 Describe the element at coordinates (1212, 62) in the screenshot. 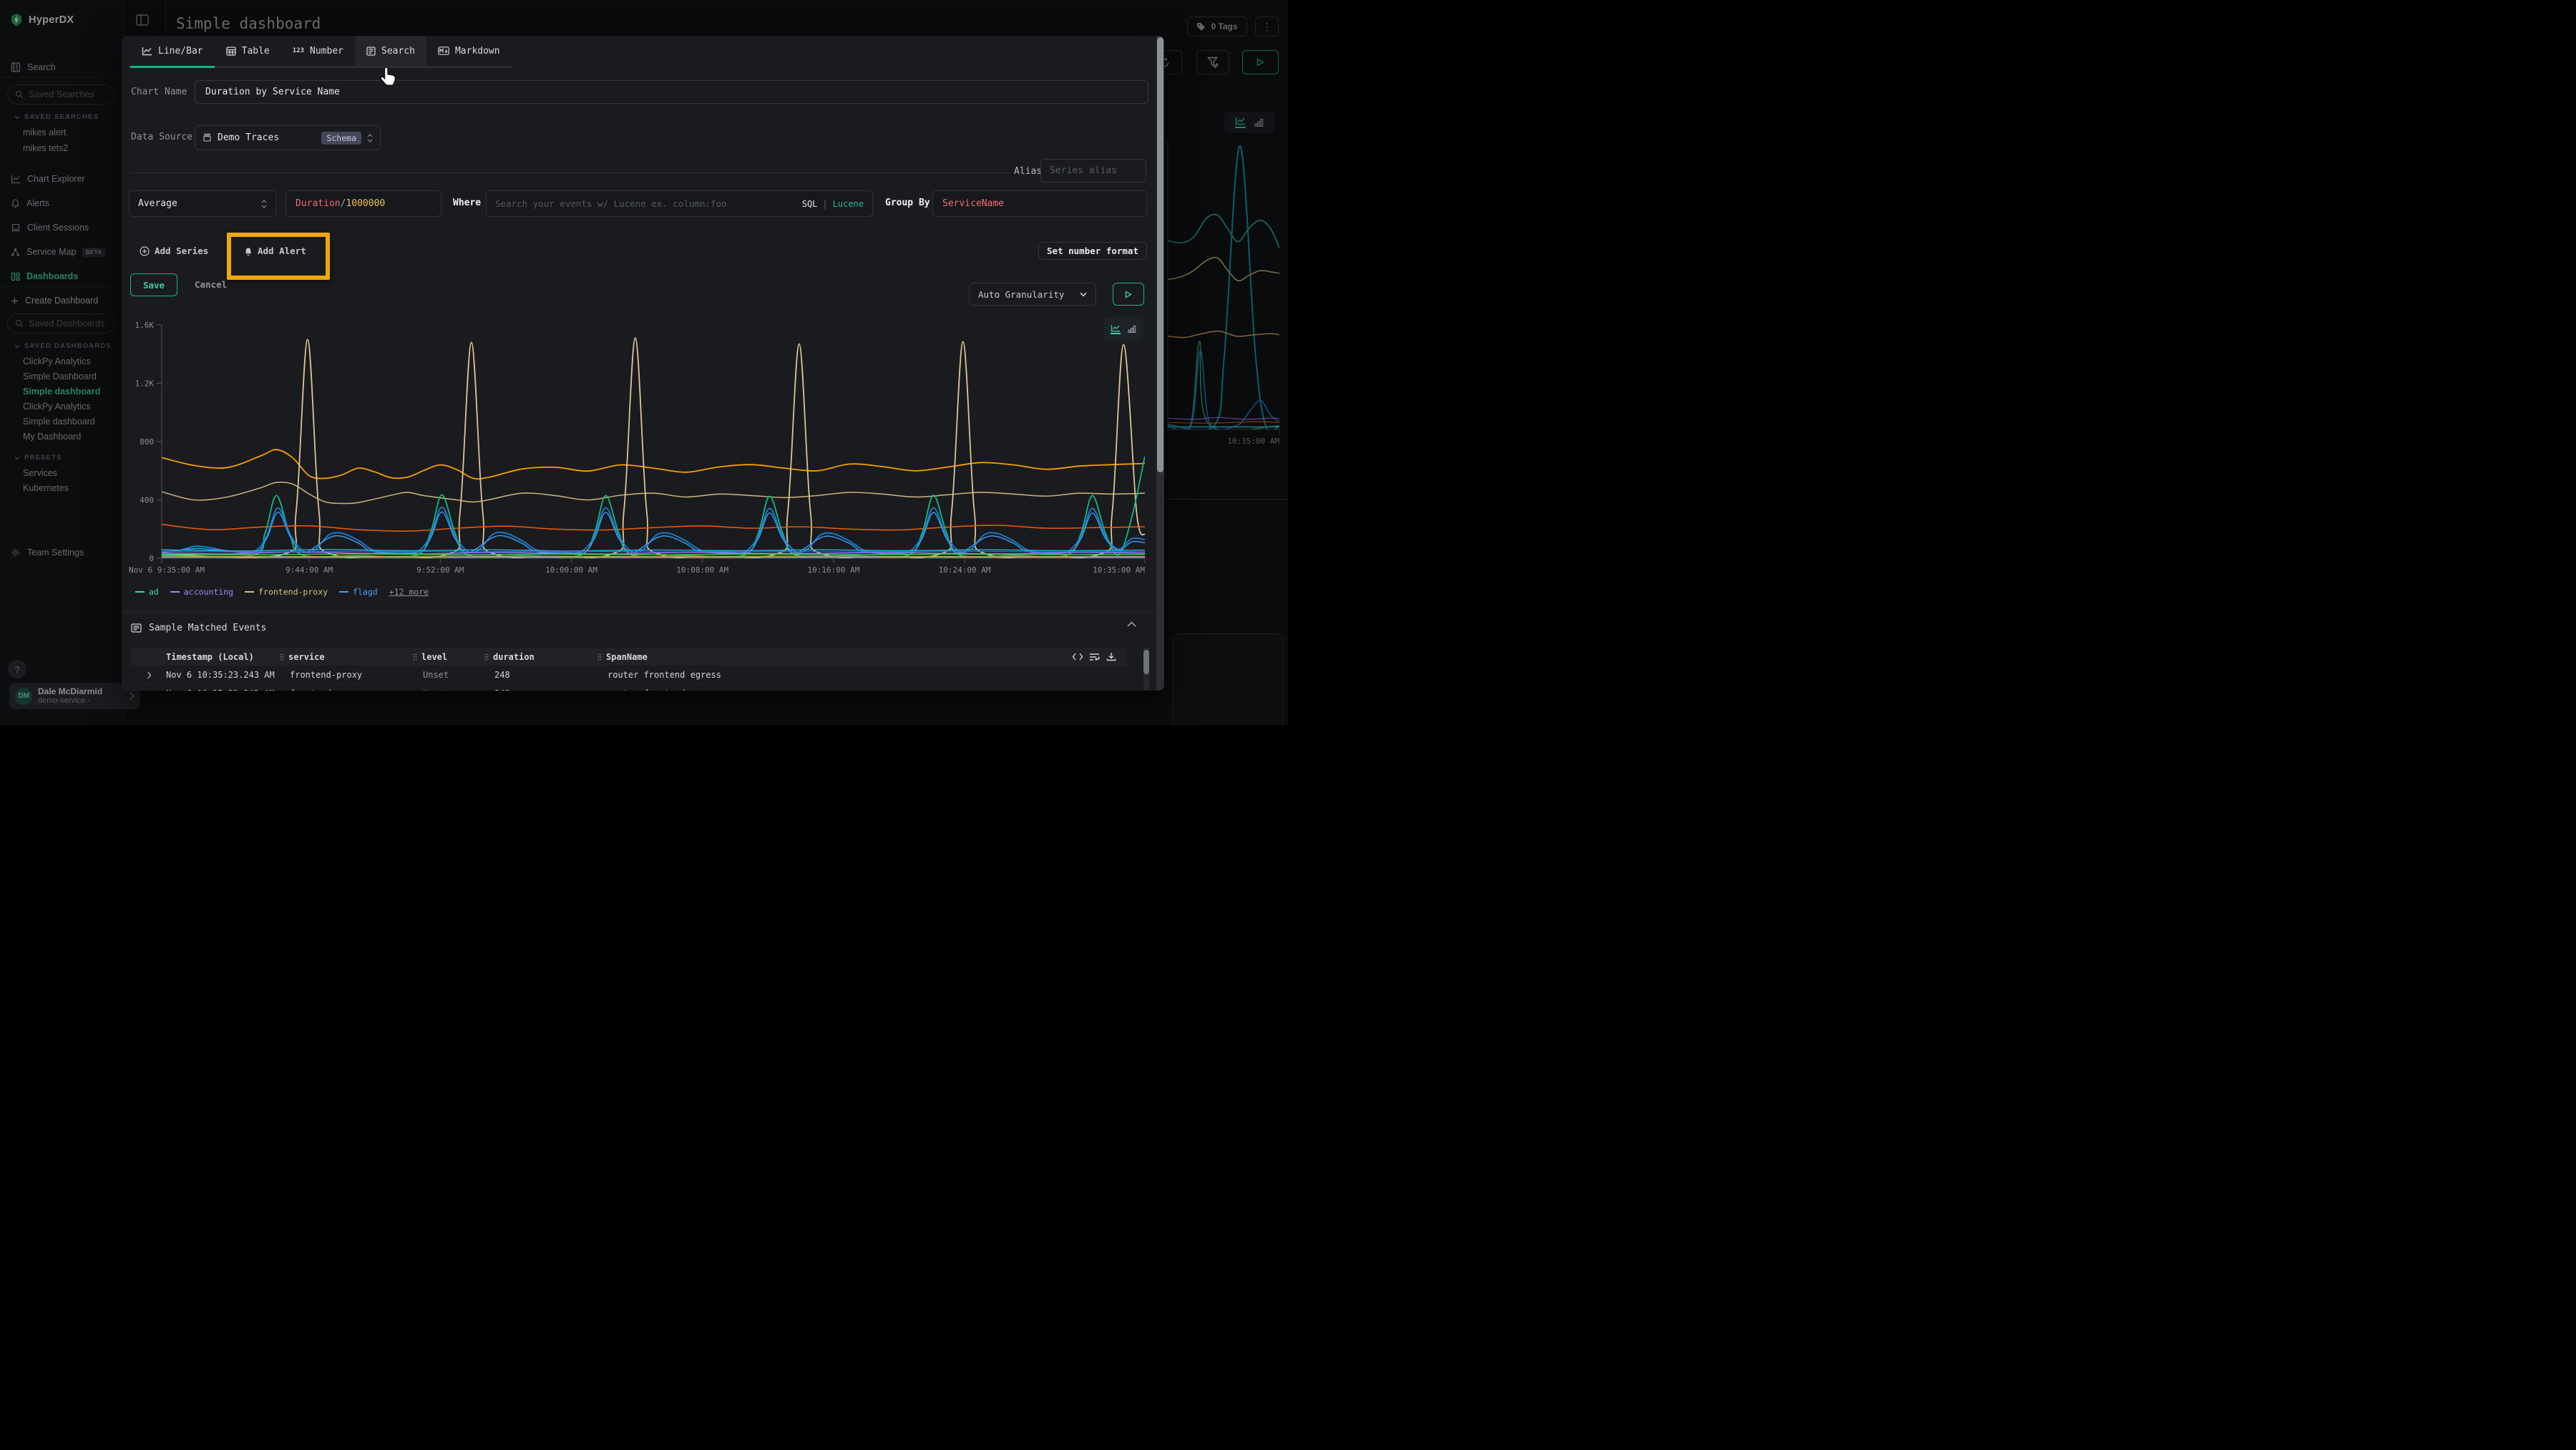

I see `filter-button` at that location.